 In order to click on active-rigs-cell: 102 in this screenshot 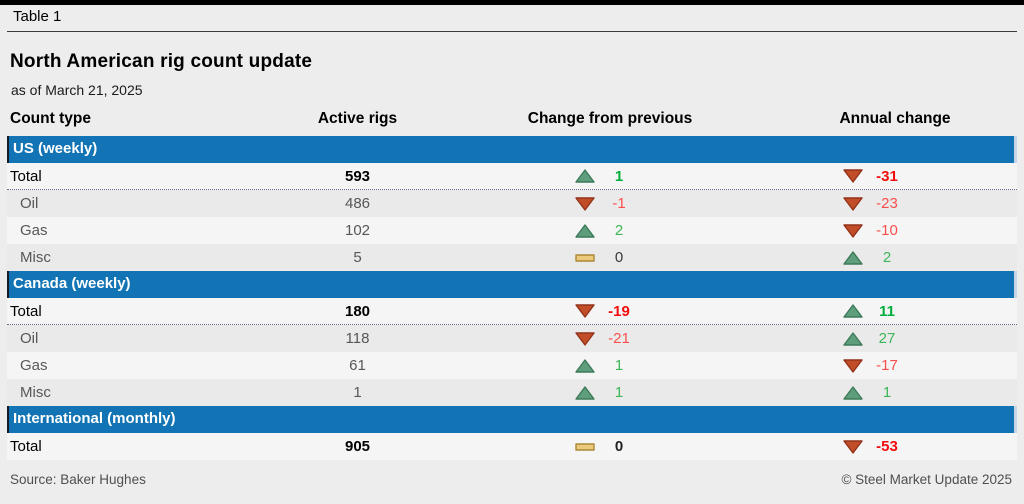, I will do `click(357, 230)`.